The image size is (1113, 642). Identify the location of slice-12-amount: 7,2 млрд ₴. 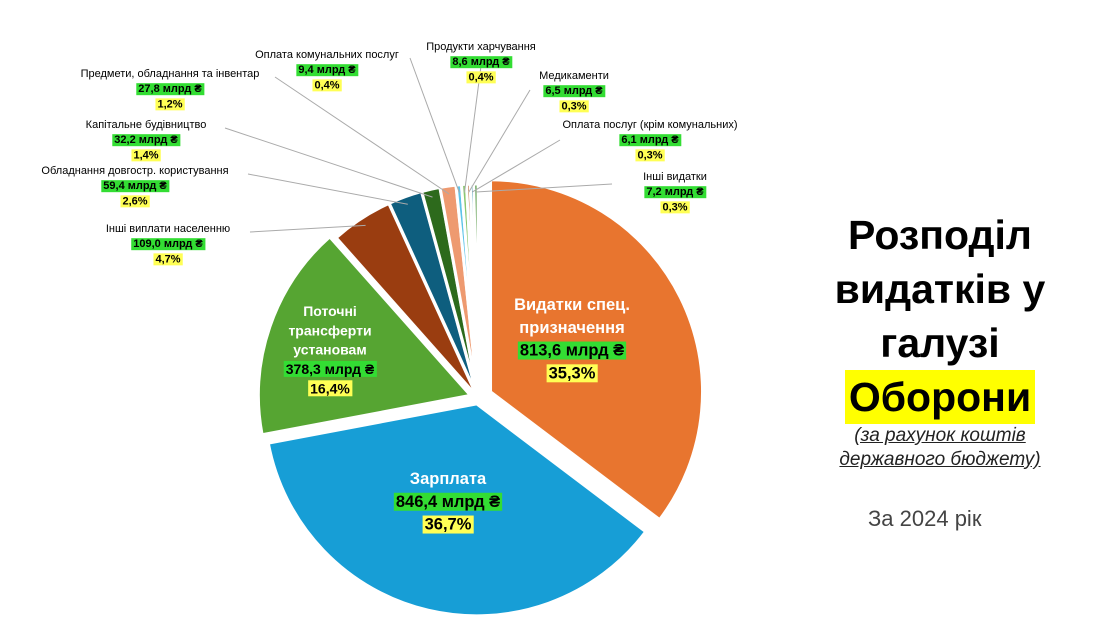
(675, 192).